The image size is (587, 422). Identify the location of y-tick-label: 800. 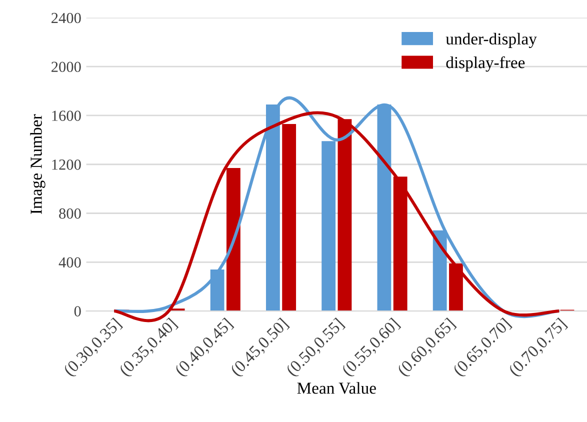
(70, 213).